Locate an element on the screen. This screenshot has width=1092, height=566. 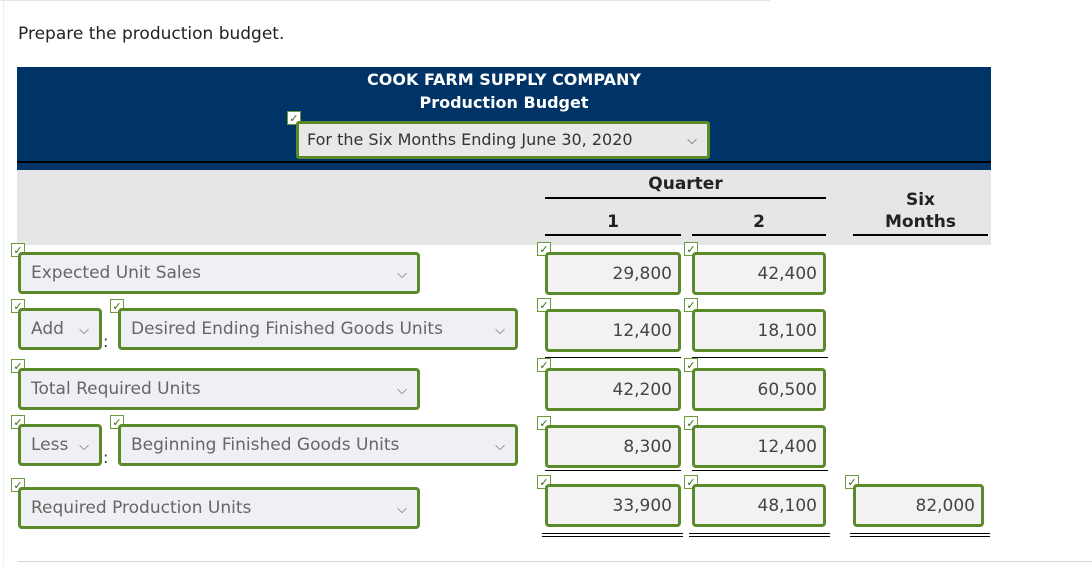
top-divider is located at coordinates (385, 0).